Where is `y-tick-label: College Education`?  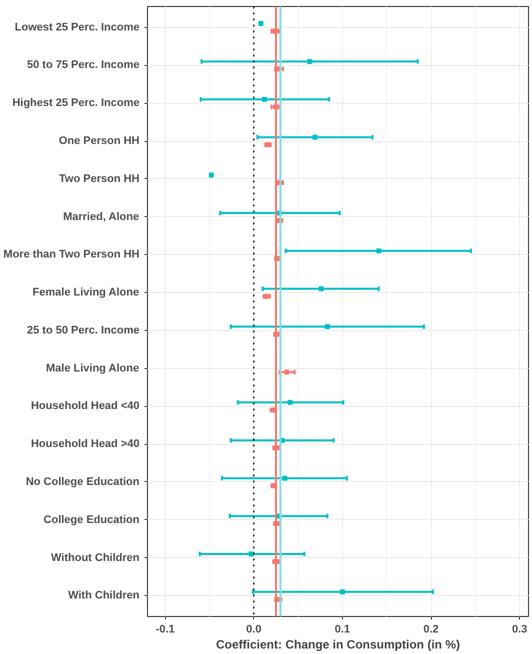 y-tick-label: College Education is located at coordinates (92, 520).